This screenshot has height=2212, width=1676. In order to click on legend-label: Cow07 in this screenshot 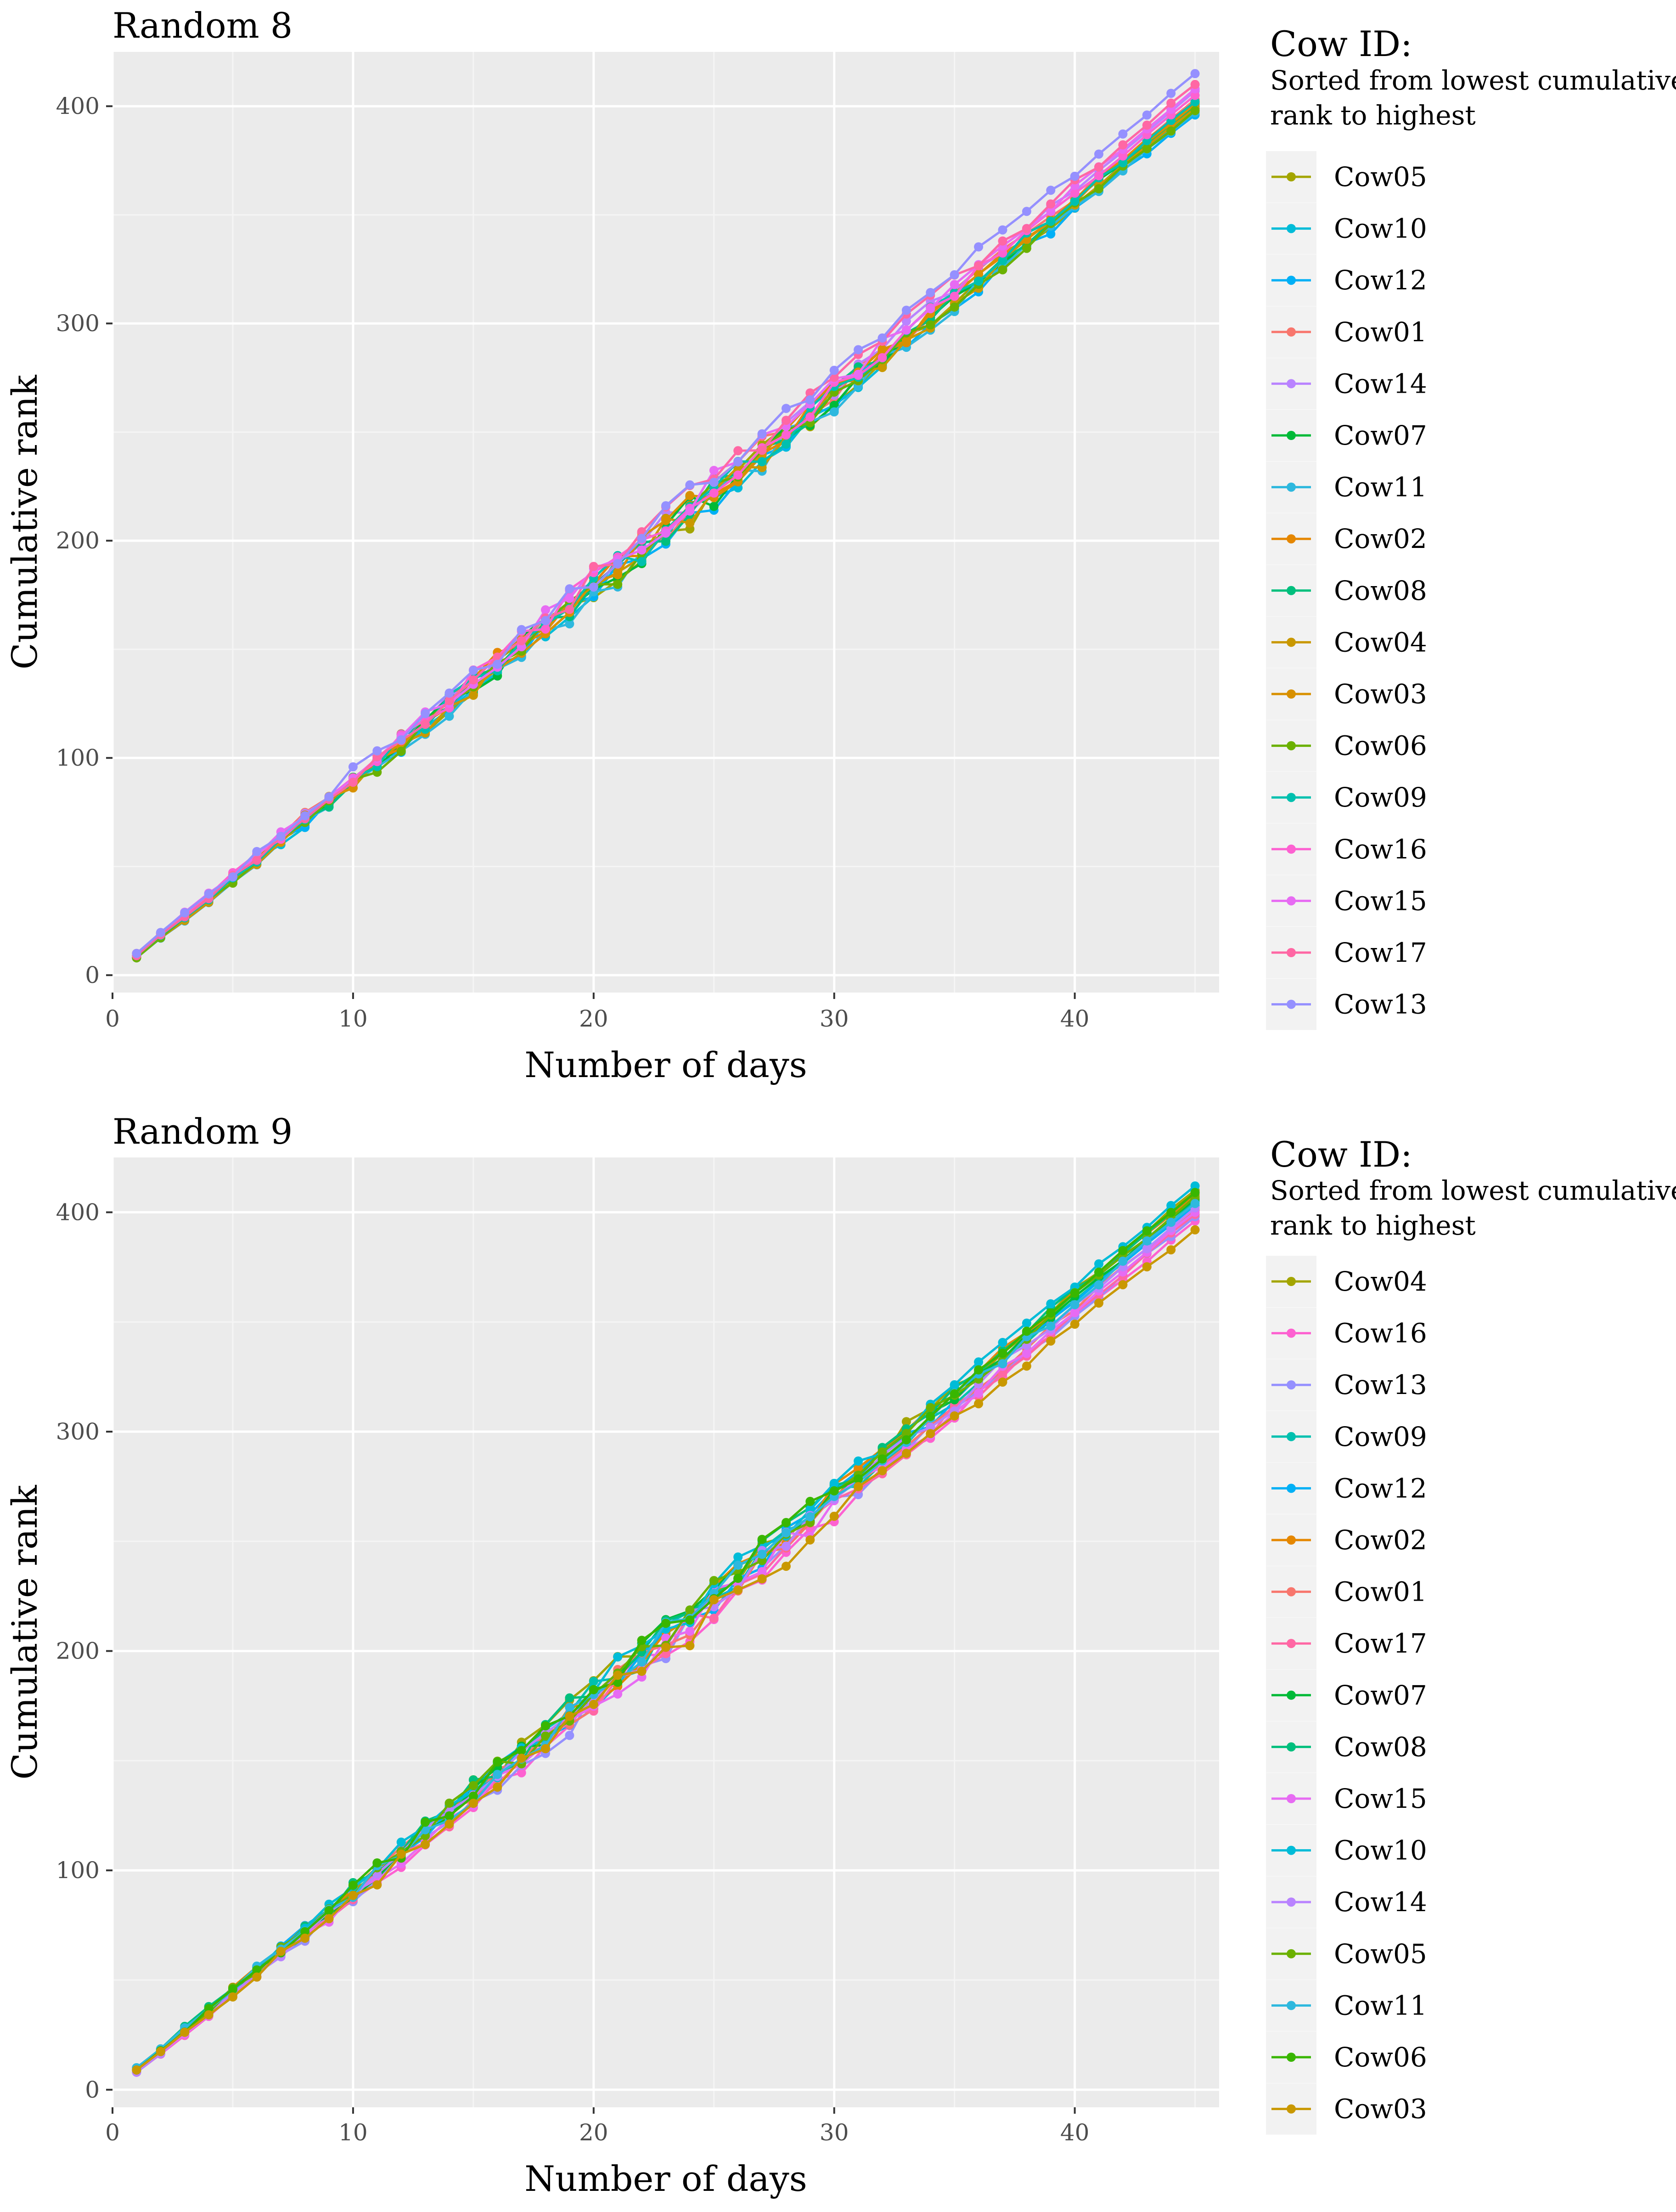, I will do `click(1380, 1695)`.